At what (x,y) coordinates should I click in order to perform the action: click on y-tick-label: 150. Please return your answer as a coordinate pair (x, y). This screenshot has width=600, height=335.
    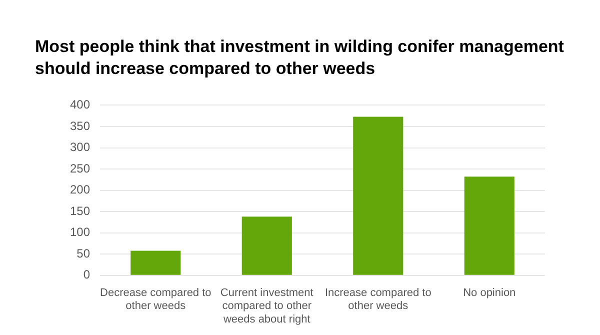
    Looking at the image, I should click on (80, 211).